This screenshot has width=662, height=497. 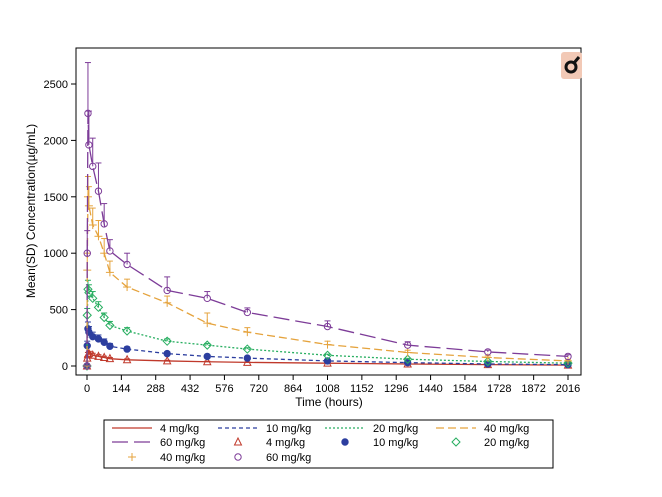 I want to click on legend-label: 4 mg/kg, so click(x=285, y=443).